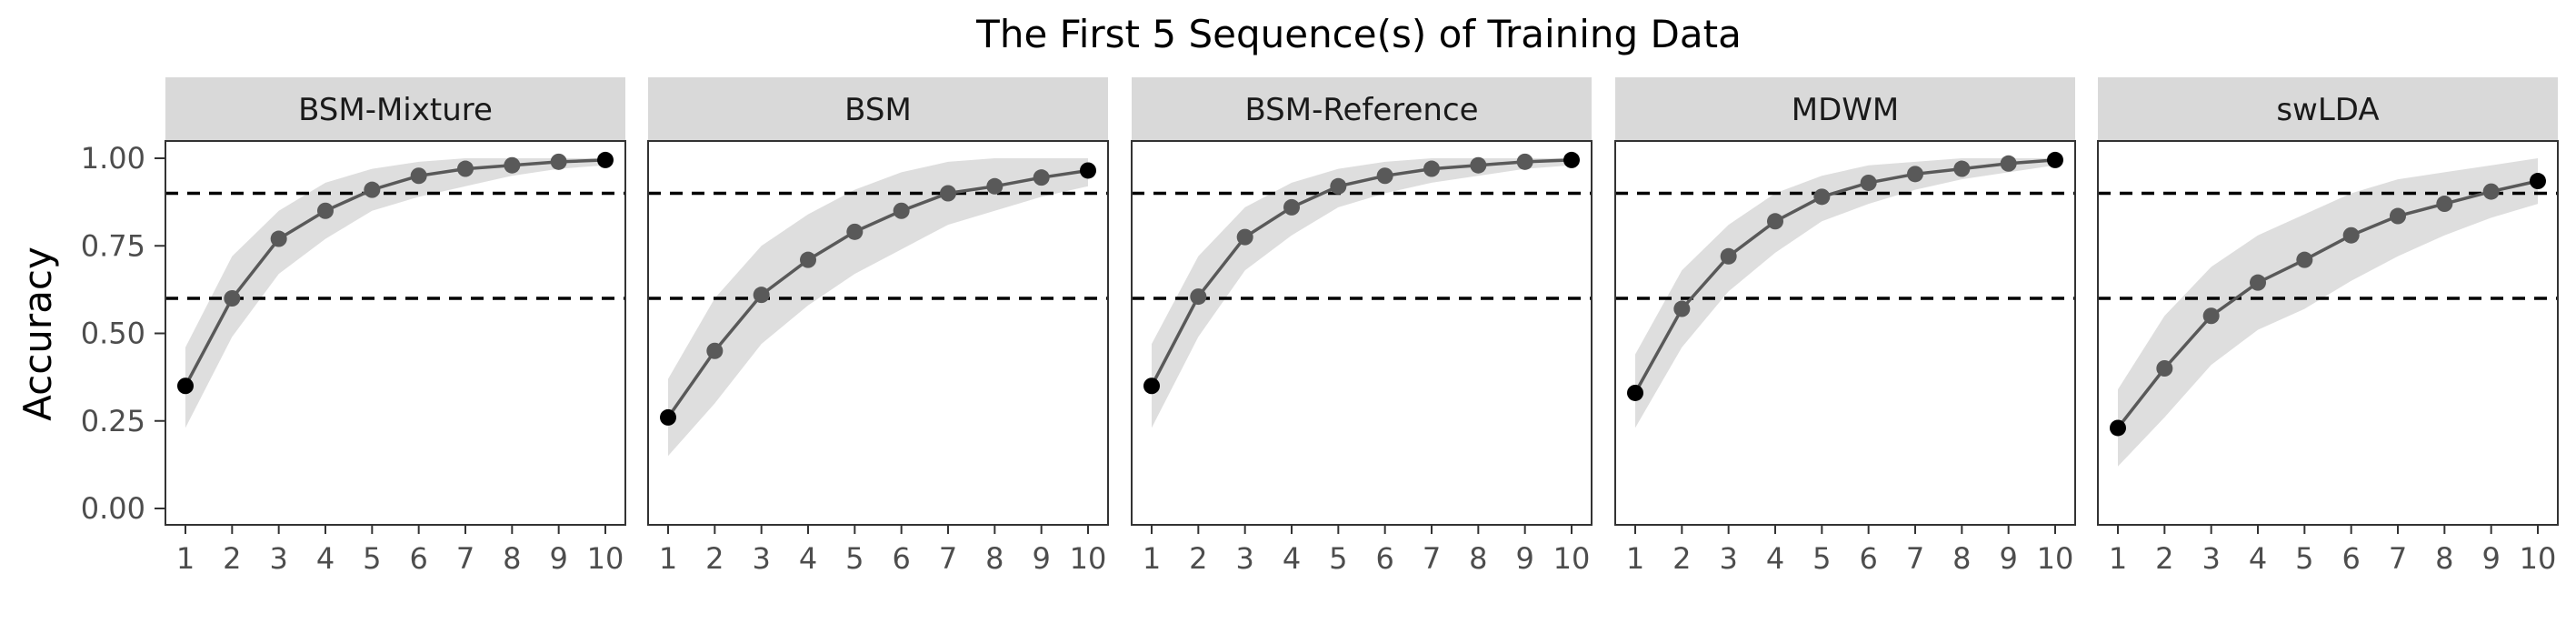  I want to click on strip-label: MDWM, so click(1845, 110).